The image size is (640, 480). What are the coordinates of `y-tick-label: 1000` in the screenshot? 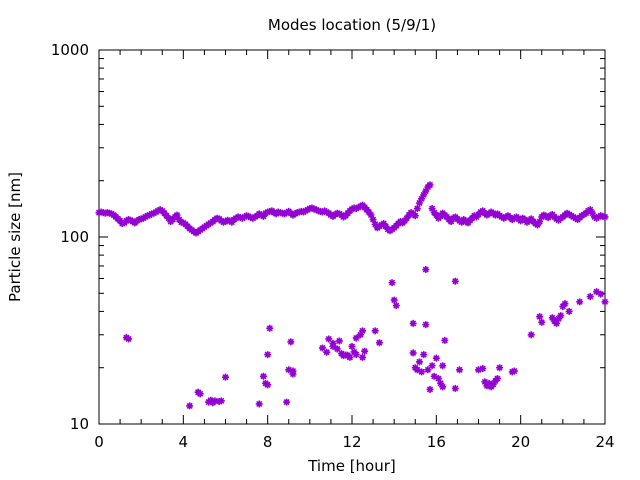 It's located at (70, 50).